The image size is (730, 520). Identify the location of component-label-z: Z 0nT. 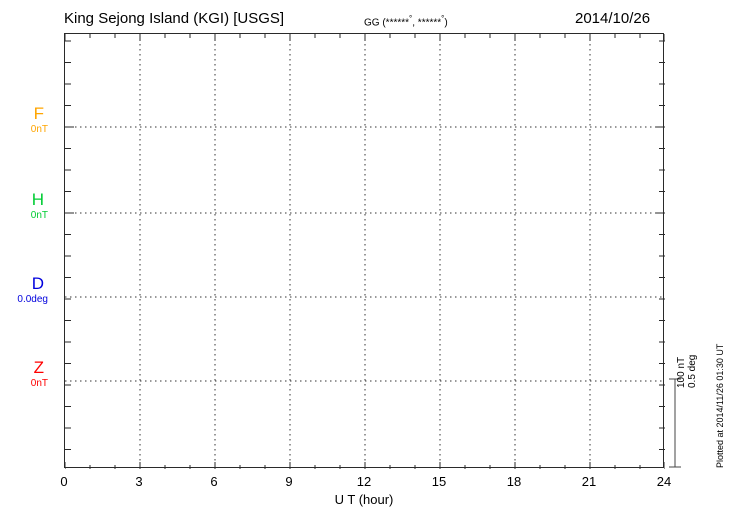
(29, 374).